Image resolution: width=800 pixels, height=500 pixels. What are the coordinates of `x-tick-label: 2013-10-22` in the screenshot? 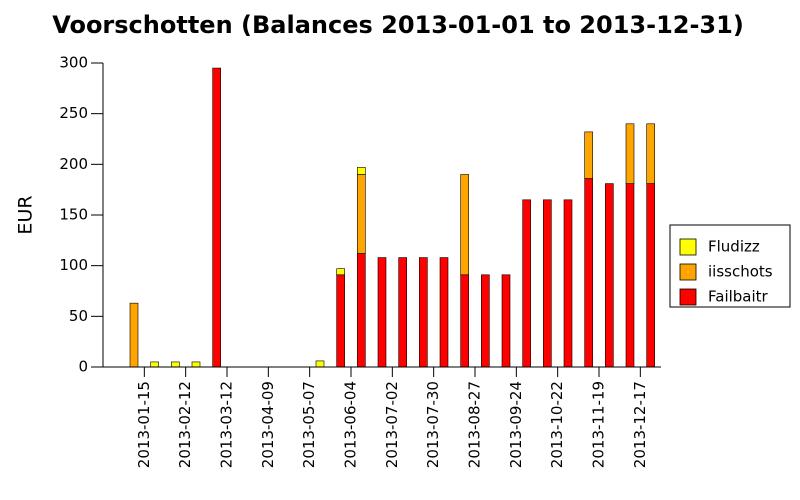 It's located at (557, 424).